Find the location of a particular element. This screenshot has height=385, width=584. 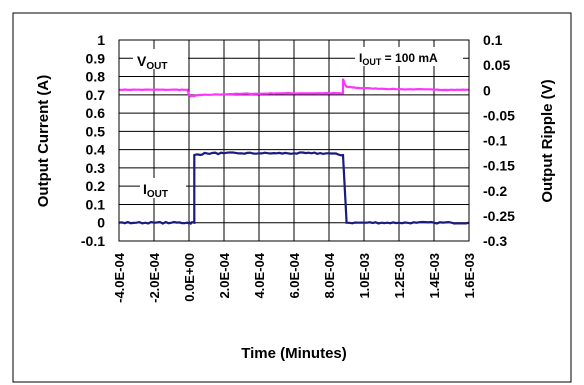

y-left-tick-label: 0.2 is located at coordinates (96, 186).